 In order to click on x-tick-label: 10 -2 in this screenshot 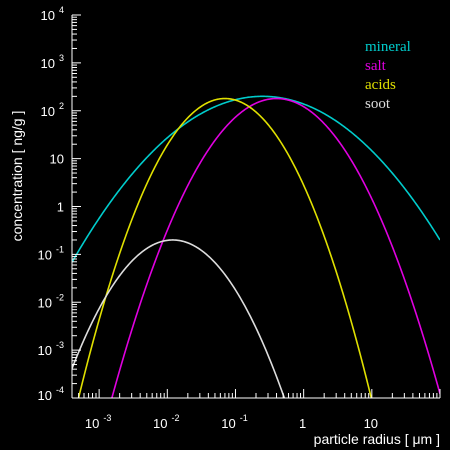, I will do `click(166, 422)`.